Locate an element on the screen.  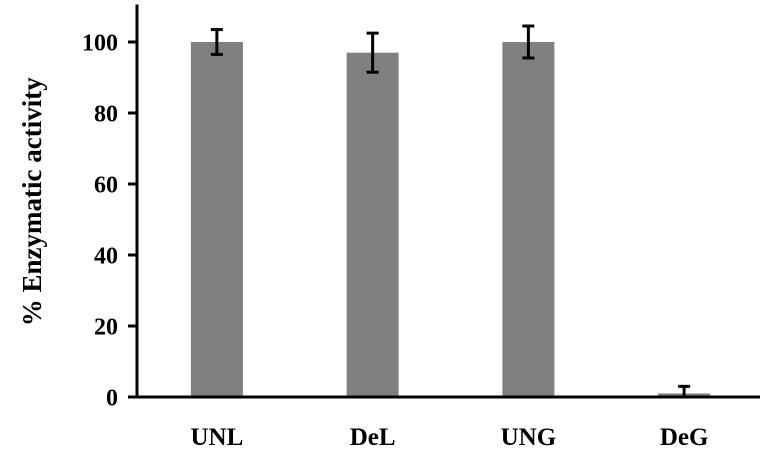
bar-ung is located at coordinates (528, 219).